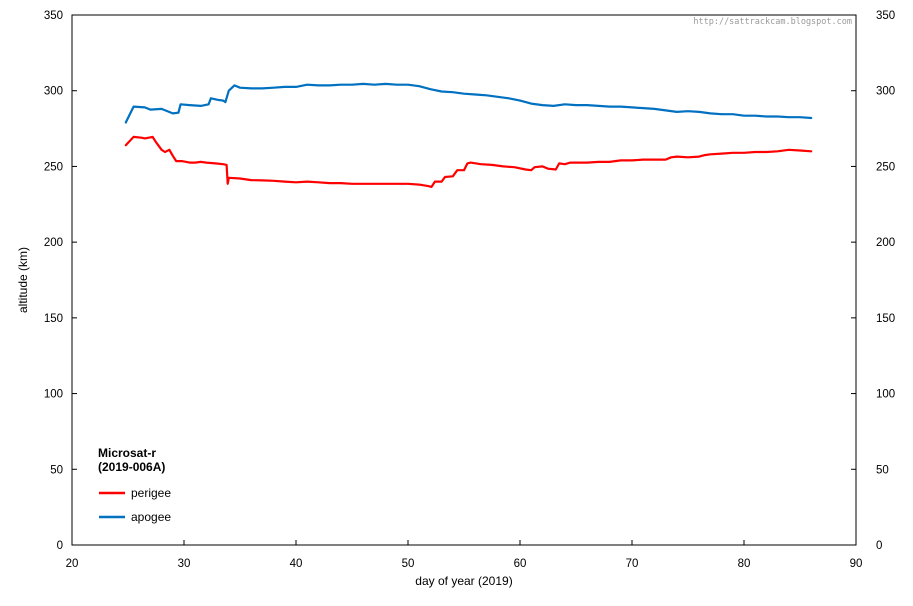 The height and width of the screenshot is (606, 913). I want to click on y-tick-label-right: 0, so click(879, 546).